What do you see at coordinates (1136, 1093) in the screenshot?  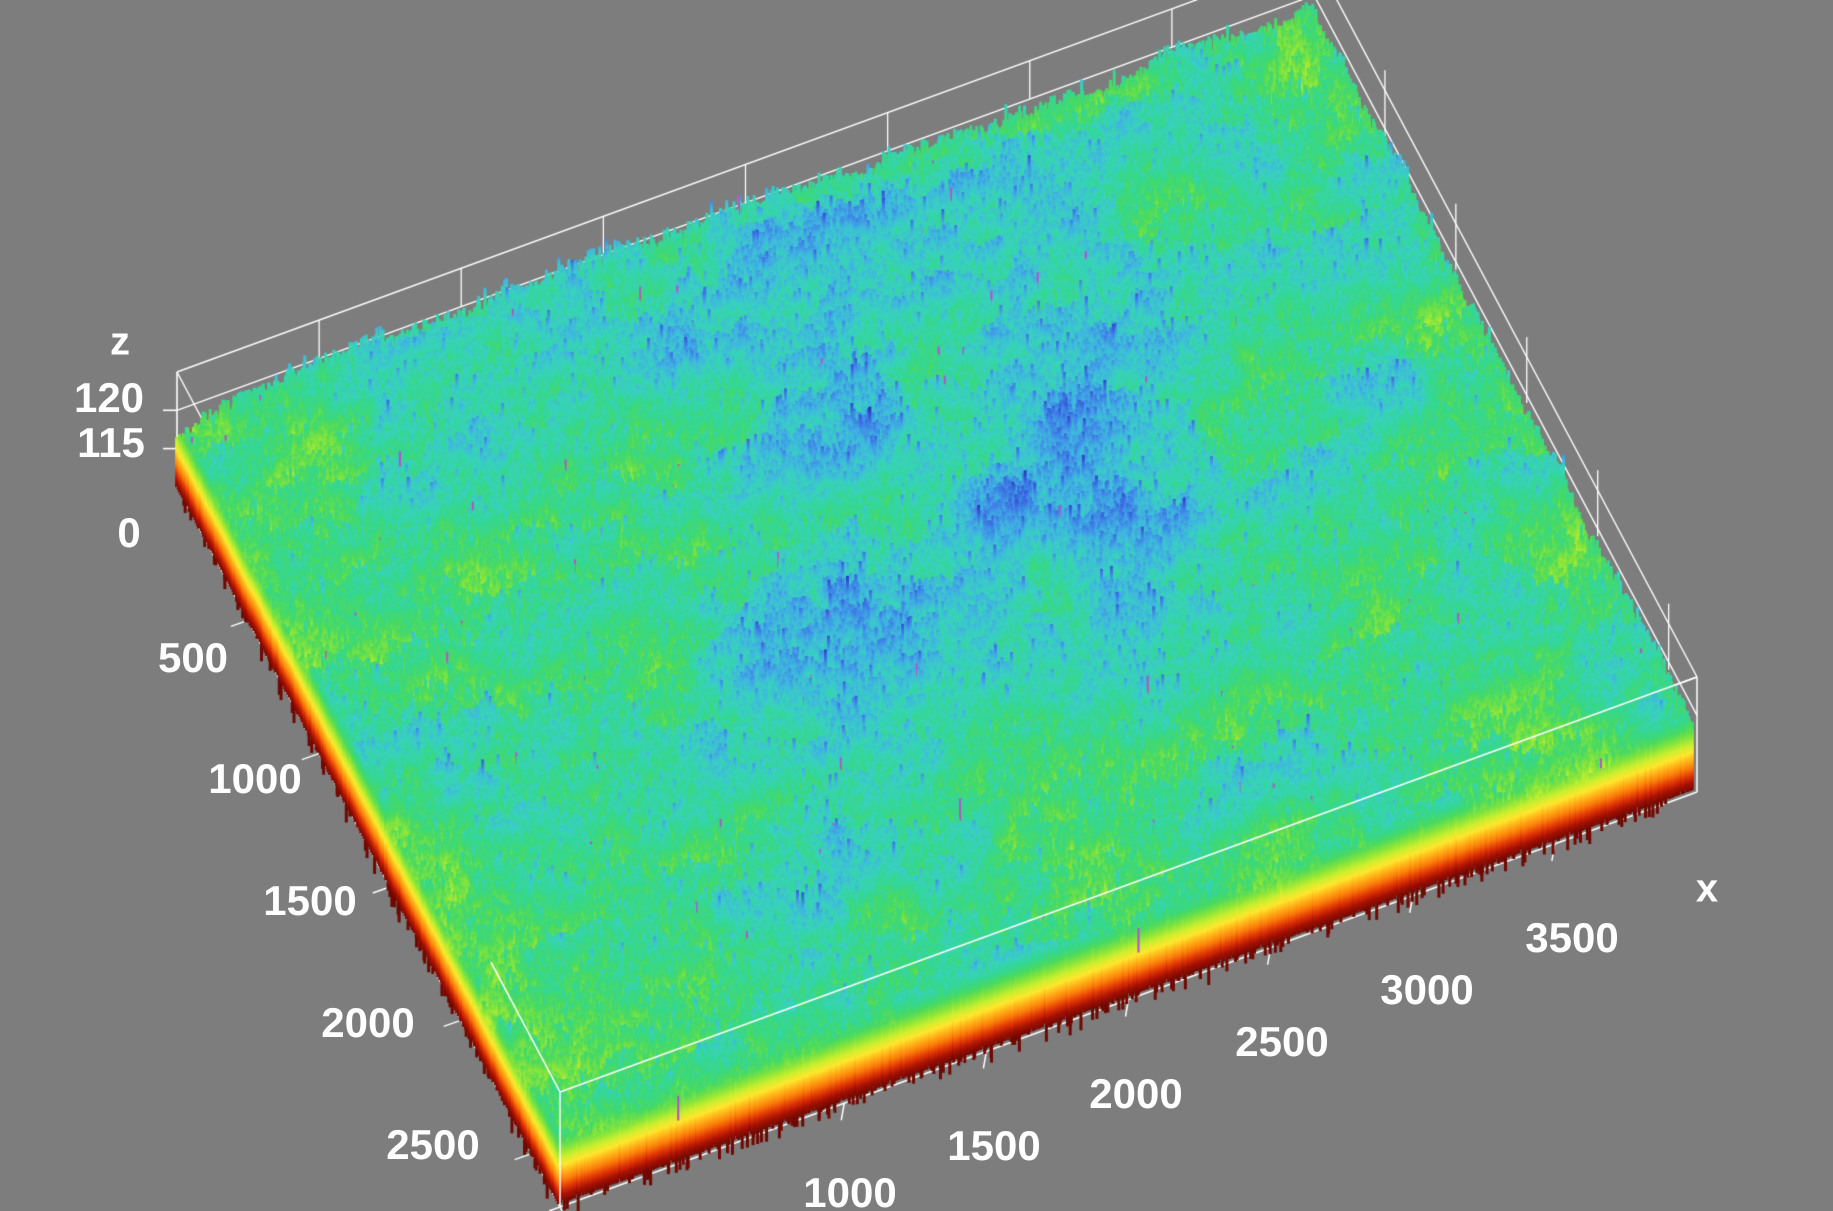 I see `x-axis-tick-label: 2000` at bounding box center [1136, 1093].